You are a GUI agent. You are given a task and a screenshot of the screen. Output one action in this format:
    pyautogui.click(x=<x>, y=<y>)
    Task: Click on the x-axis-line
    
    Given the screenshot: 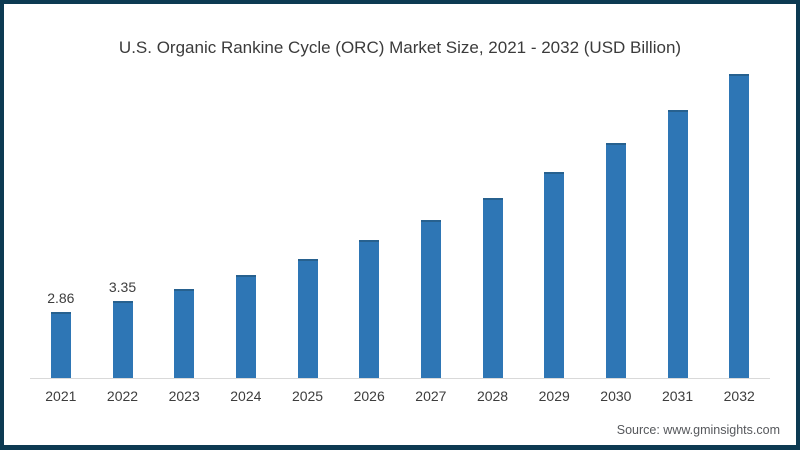 What is the action you would take?
    pyautogui.click(x=400, y=378)
    